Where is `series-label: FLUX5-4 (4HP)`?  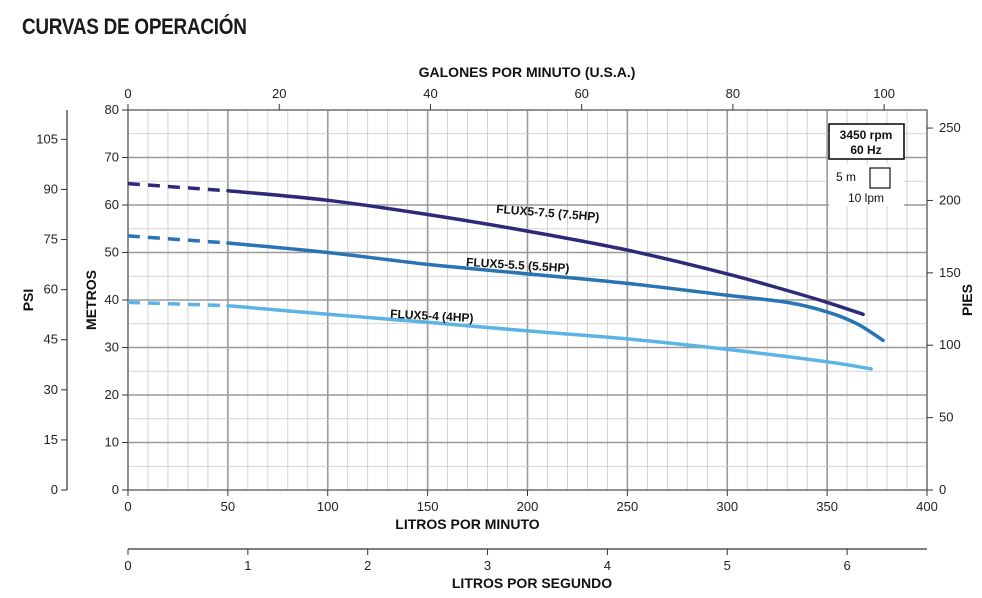
series-label: FLUX5-4 (4HP) is located at coordinates (432, 316).